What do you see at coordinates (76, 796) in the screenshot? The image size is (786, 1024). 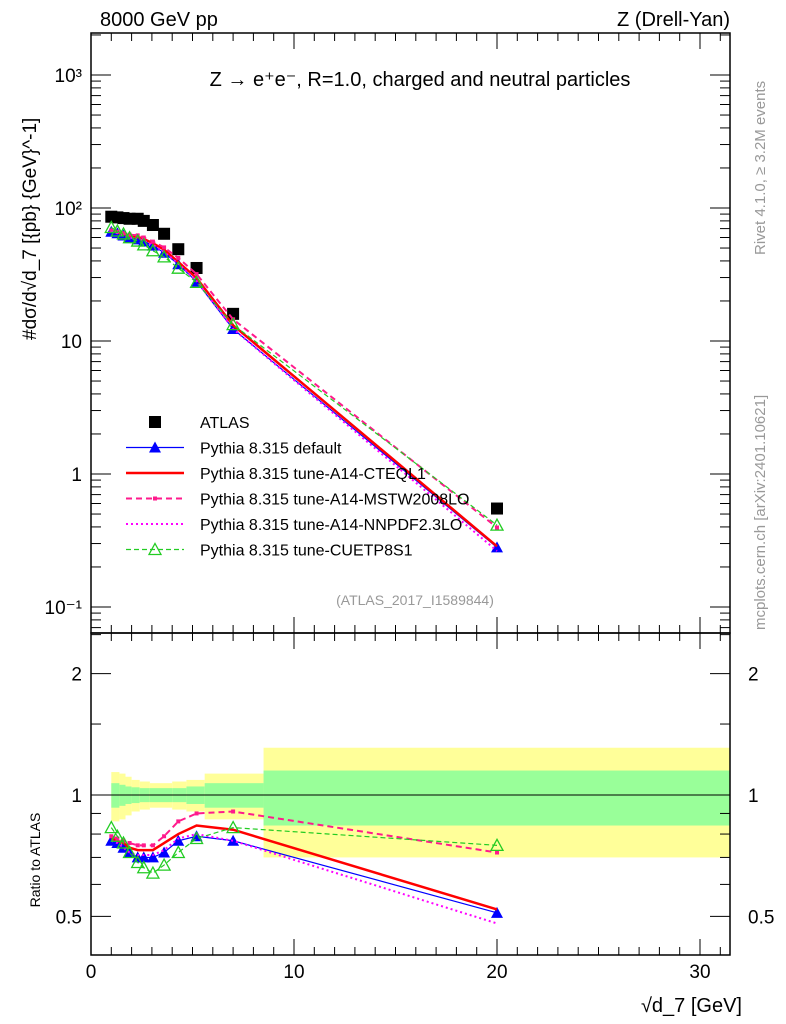 I see `ratio-y-tick-label: 1` at bounding box center [76, 796].